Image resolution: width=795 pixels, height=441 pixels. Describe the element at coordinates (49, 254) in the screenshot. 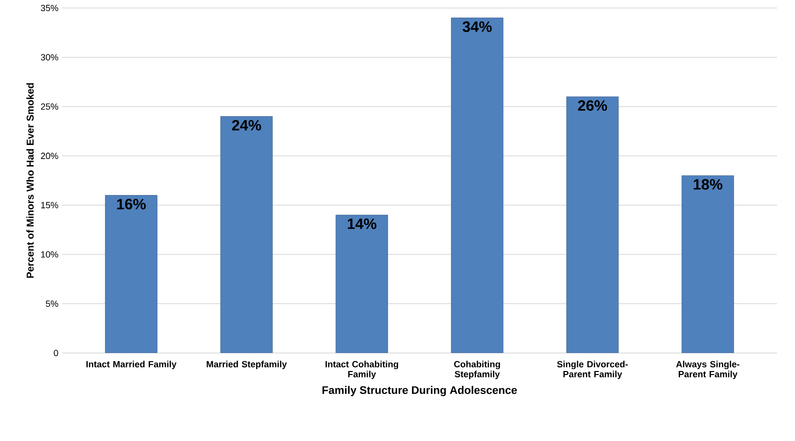

I see `y-tick-label: 10%` at that location.